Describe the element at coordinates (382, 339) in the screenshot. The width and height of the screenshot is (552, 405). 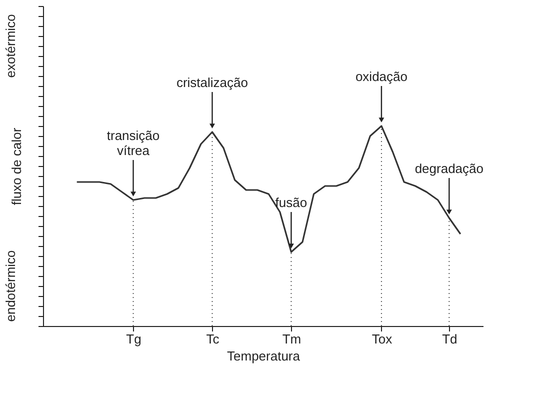
I see `x-tick-label: Tox` at that location.